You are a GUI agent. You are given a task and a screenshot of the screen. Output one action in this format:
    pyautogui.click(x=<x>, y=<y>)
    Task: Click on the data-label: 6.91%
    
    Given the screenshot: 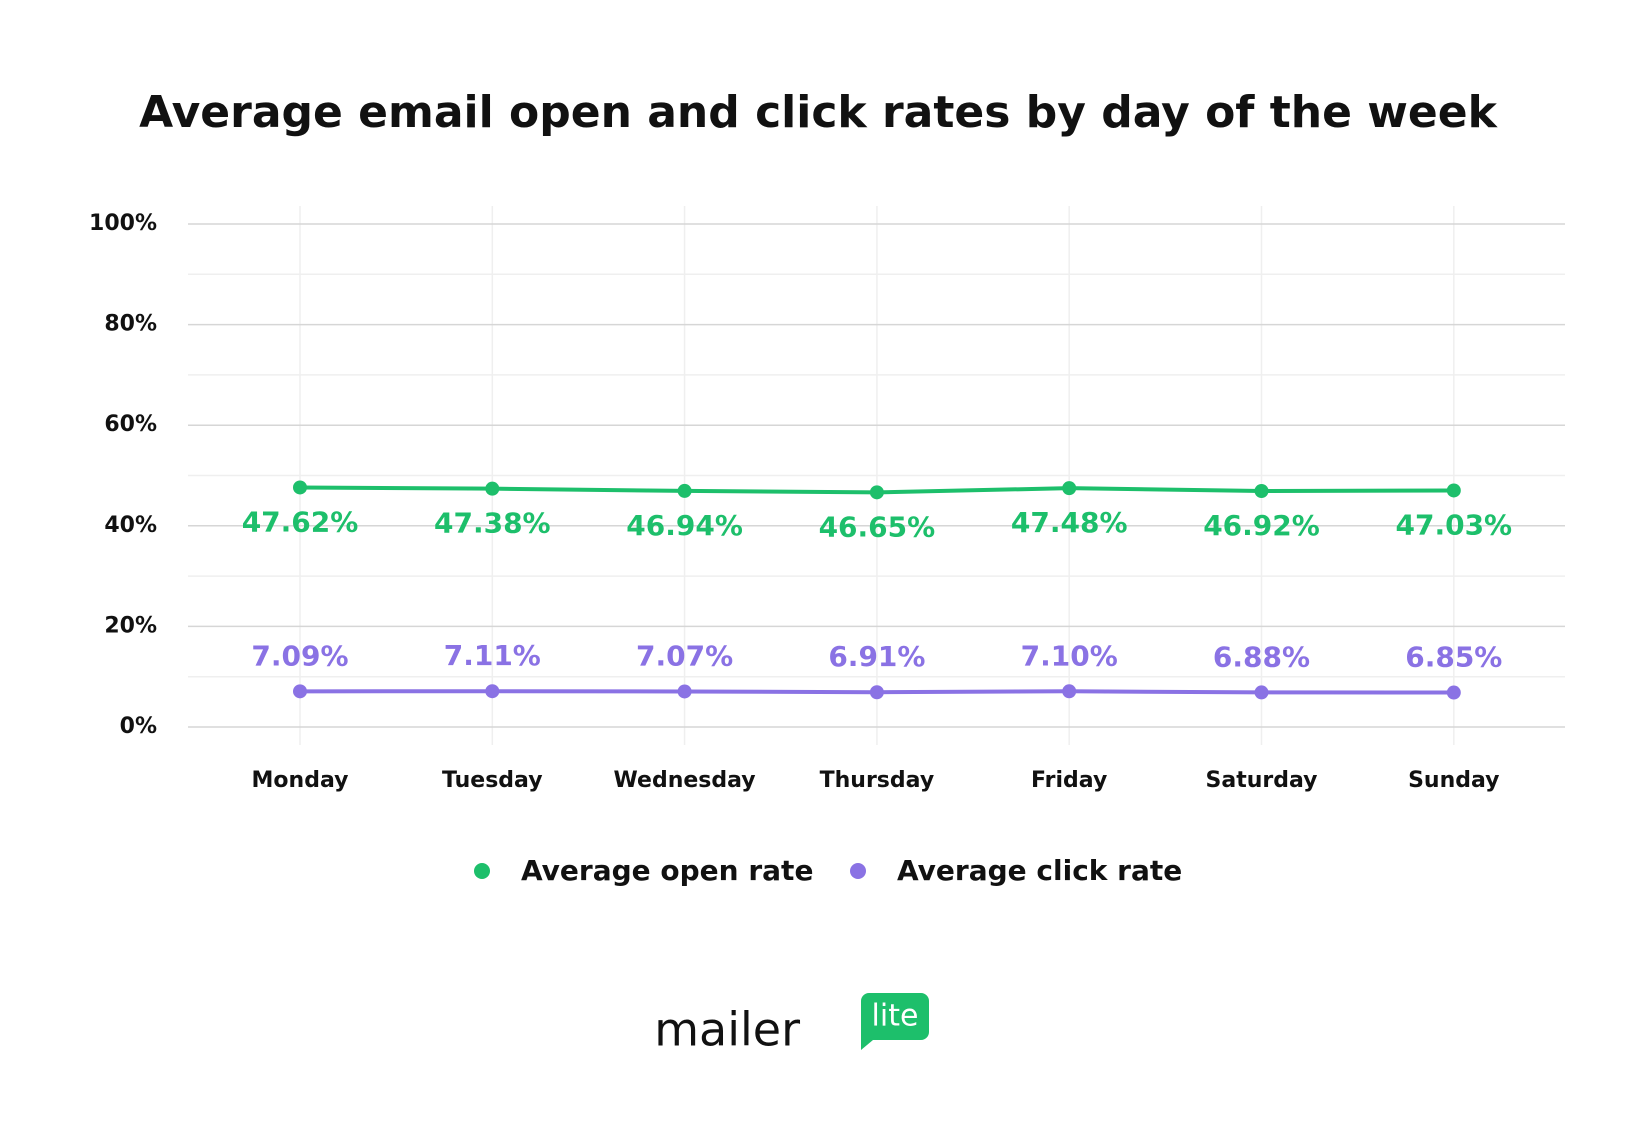 What is the action you would take?
    pyautogui.click(x=876, y=656)
    